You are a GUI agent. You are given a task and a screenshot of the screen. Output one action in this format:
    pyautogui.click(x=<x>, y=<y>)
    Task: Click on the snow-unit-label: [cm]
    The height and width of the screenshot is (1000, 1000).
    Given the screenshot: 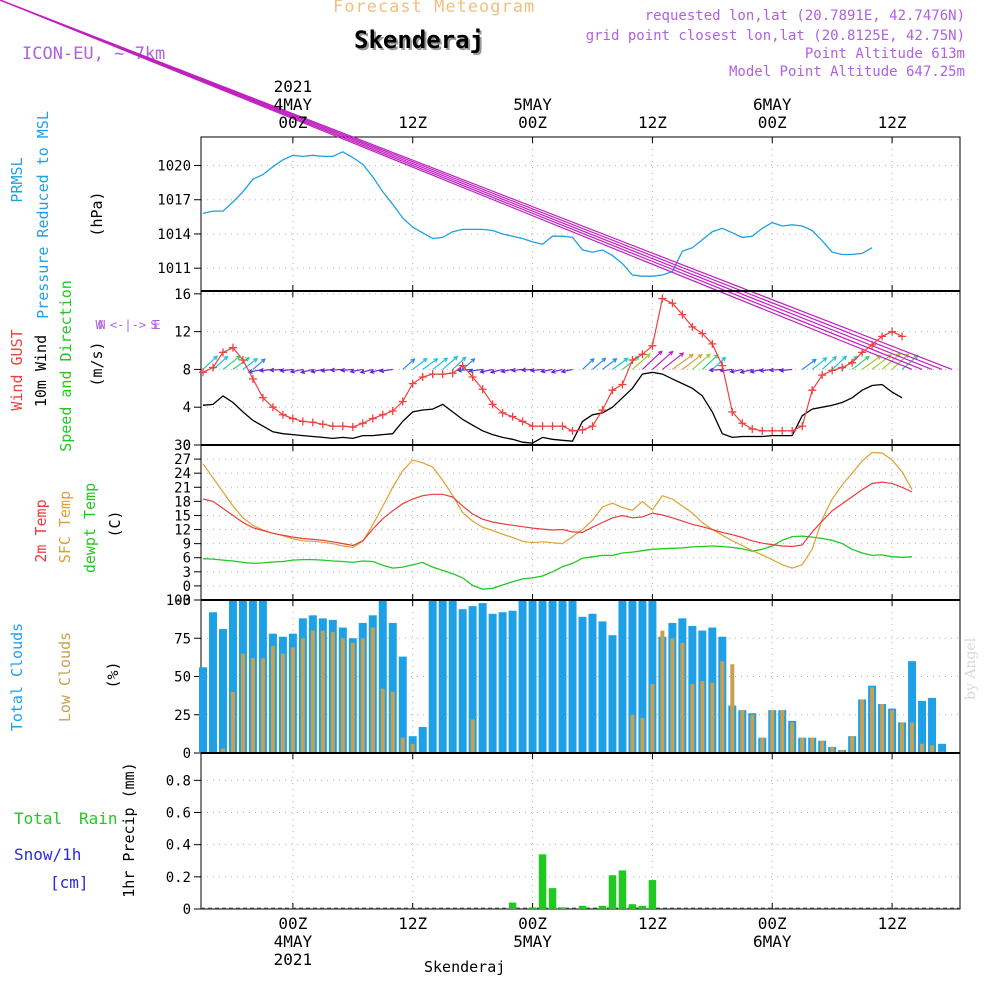 What is the action you would take?
    pyautogui.click(x=69, y=882)
    